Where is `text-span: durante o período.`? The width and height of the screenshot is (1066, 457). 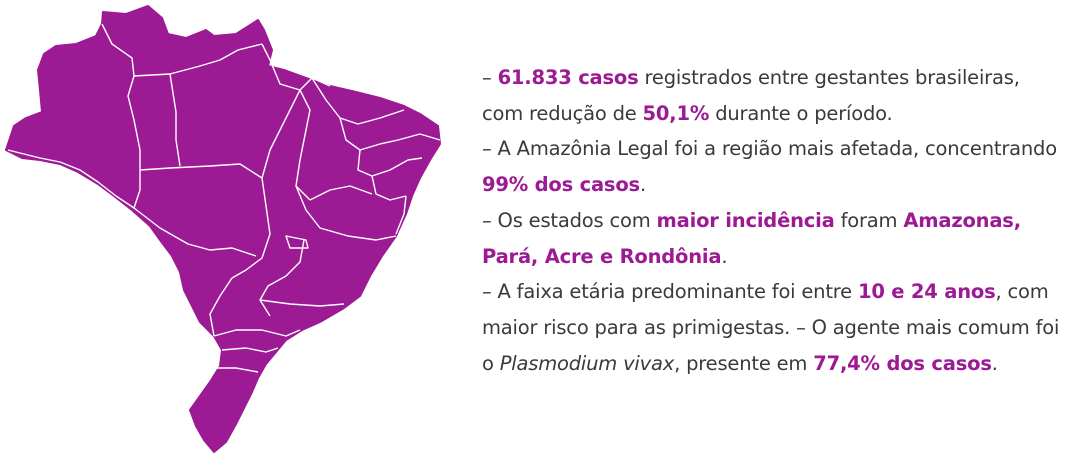
text-span: durante o período. is located at coordinates (801, 113).